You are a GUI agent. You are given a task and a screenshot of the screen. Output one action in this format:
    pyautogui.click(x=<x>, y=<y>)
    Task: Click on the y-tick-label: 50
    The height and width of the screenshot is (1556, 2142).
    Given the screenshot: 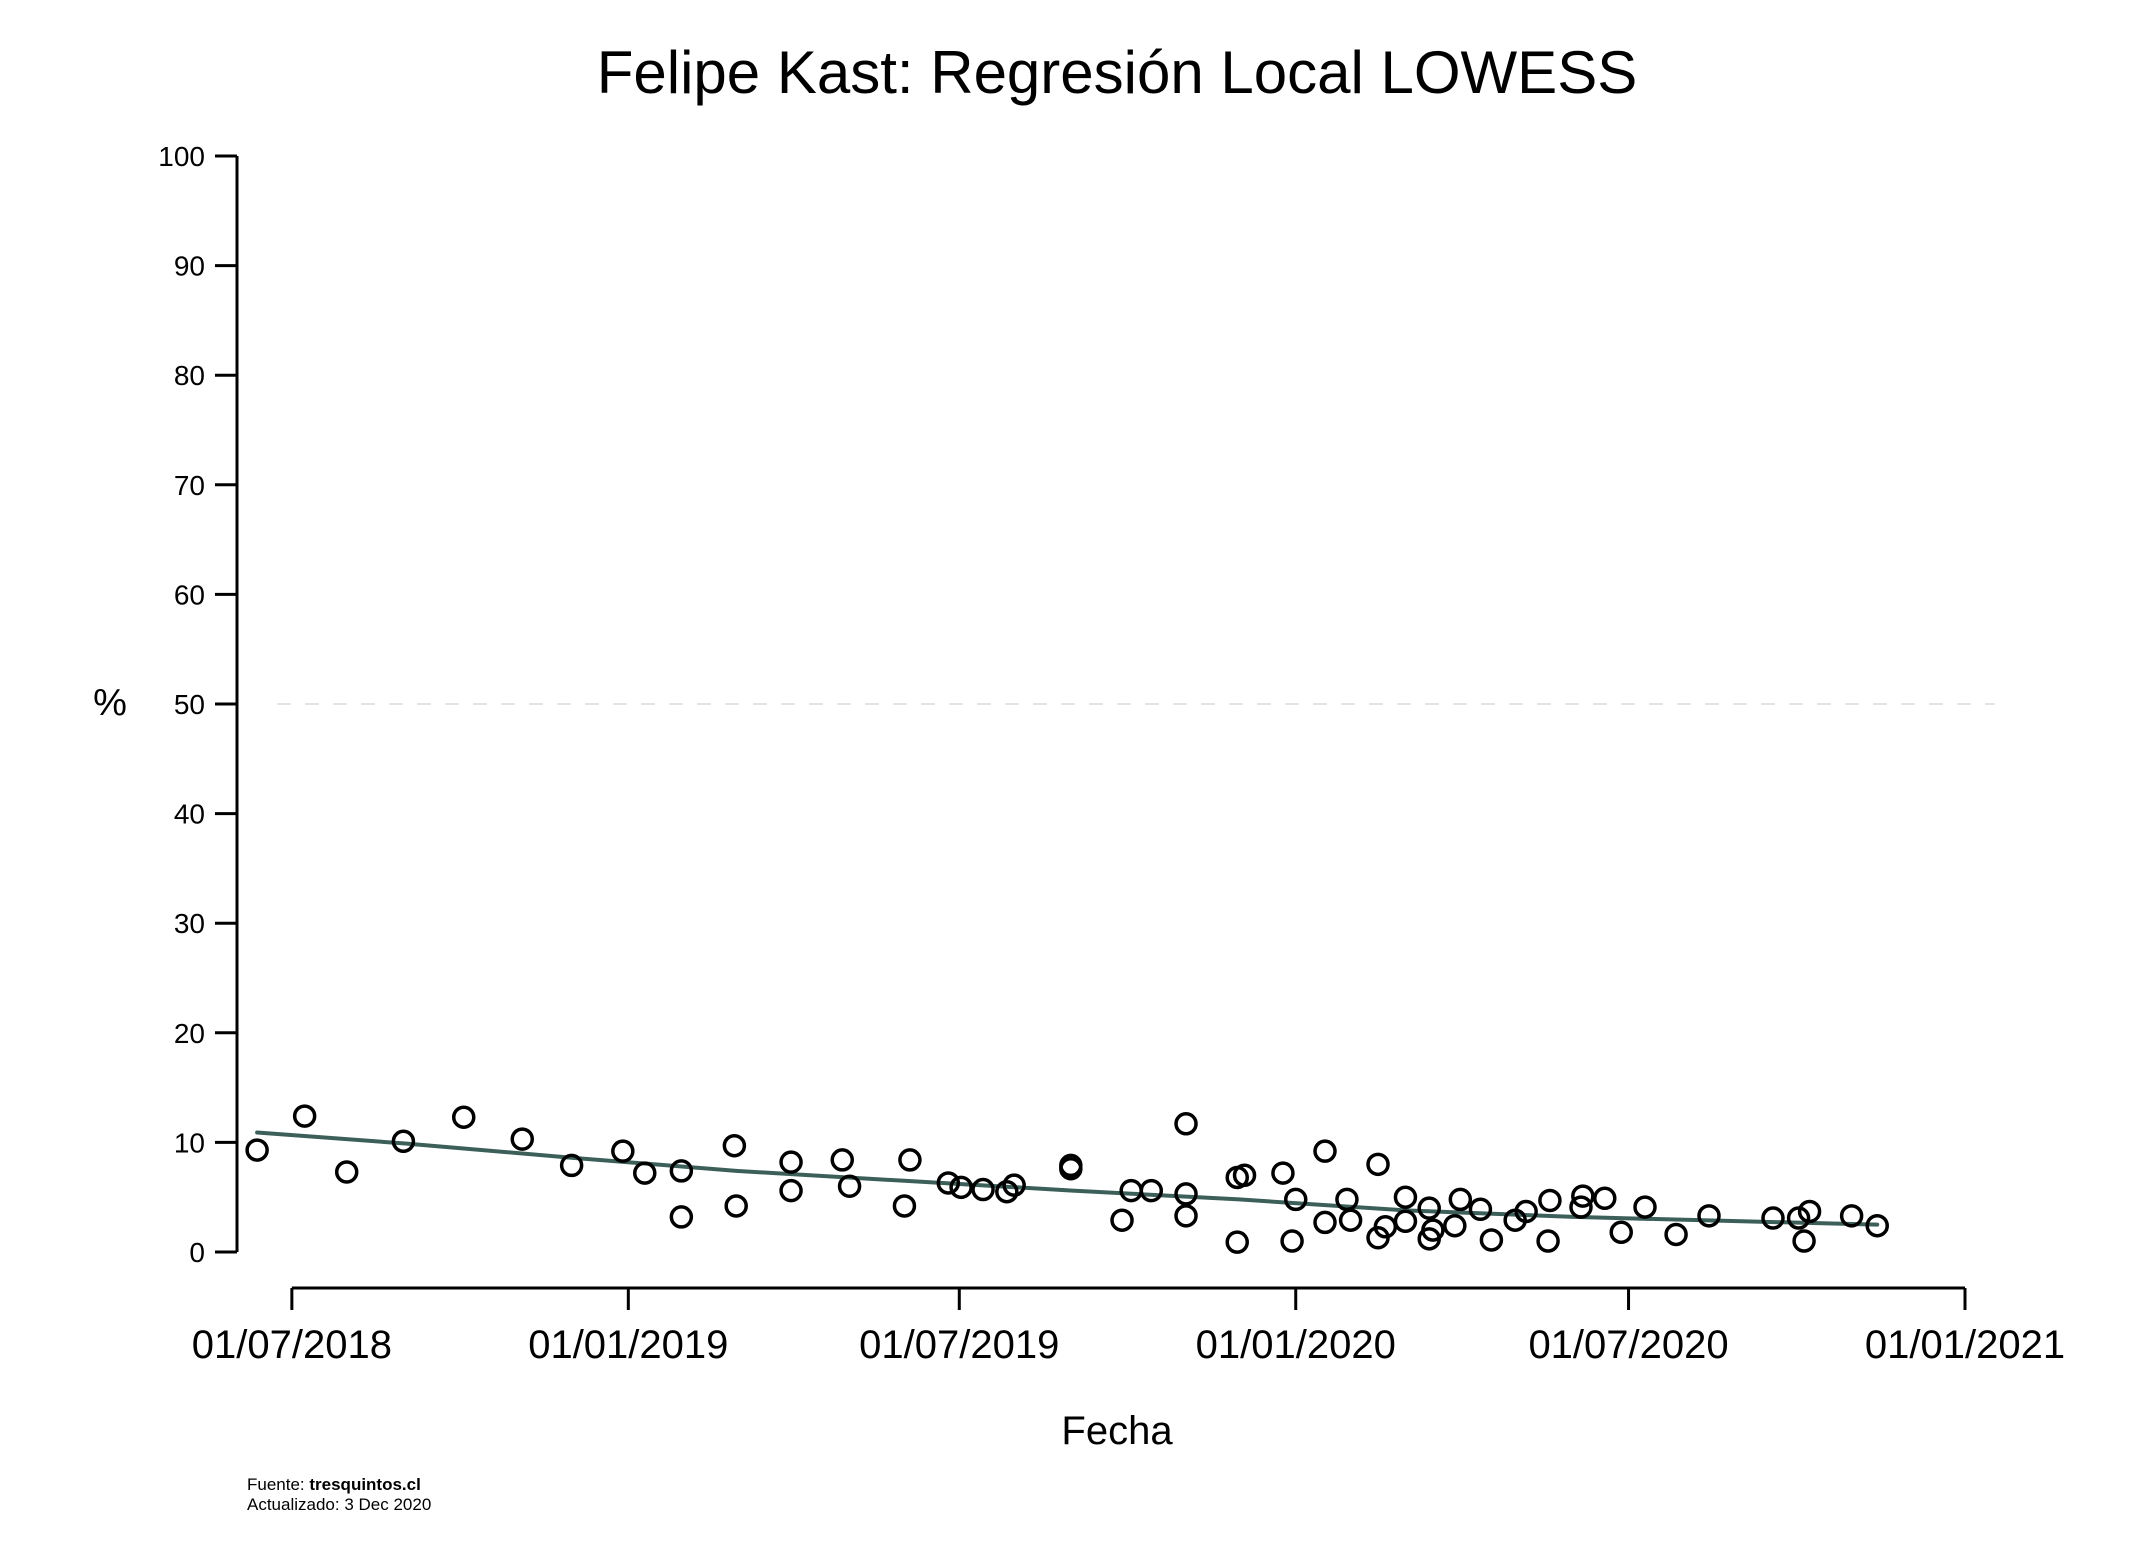 What is the action you would take?
    pyautogui.click(x=189, y=704)
    